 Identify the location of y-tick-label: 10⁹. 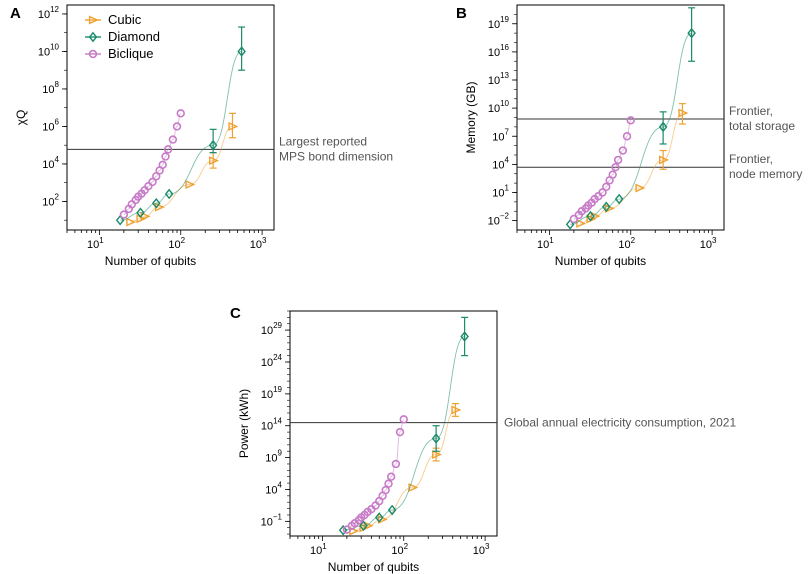
(273, 457).